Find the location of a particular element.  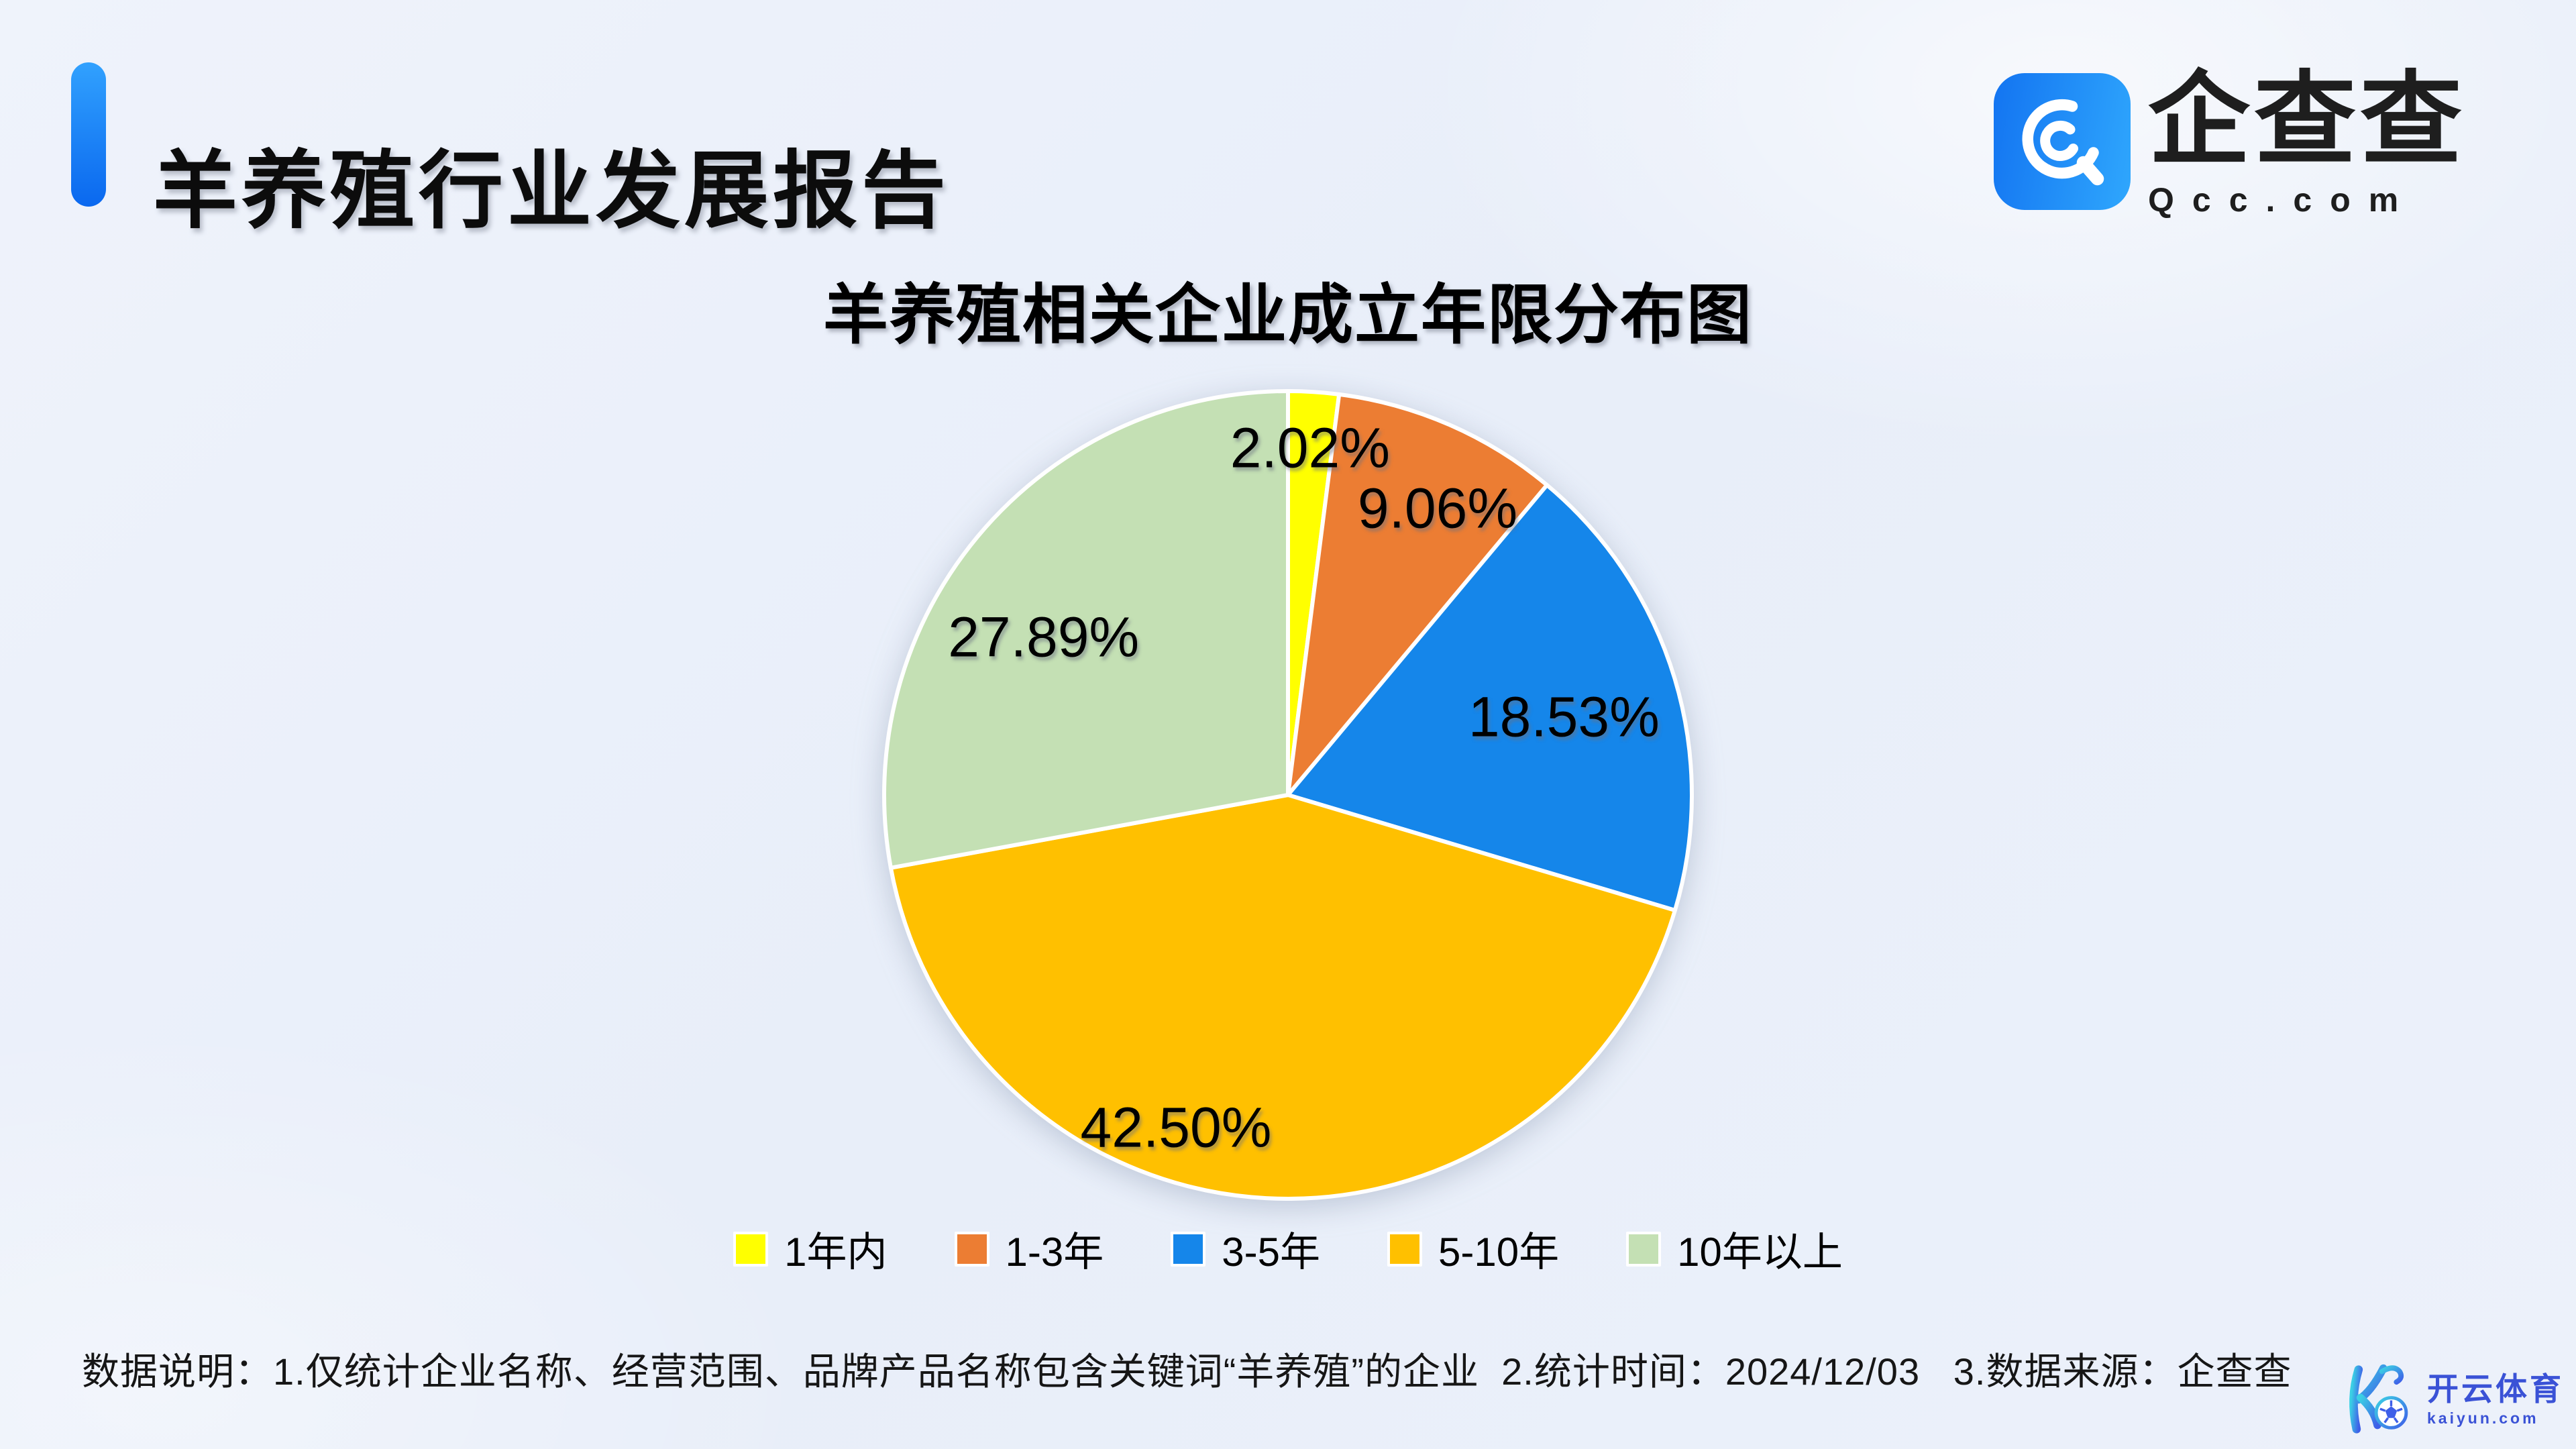

pie-slice-10年以上 is located at coordinates (1086, 629).